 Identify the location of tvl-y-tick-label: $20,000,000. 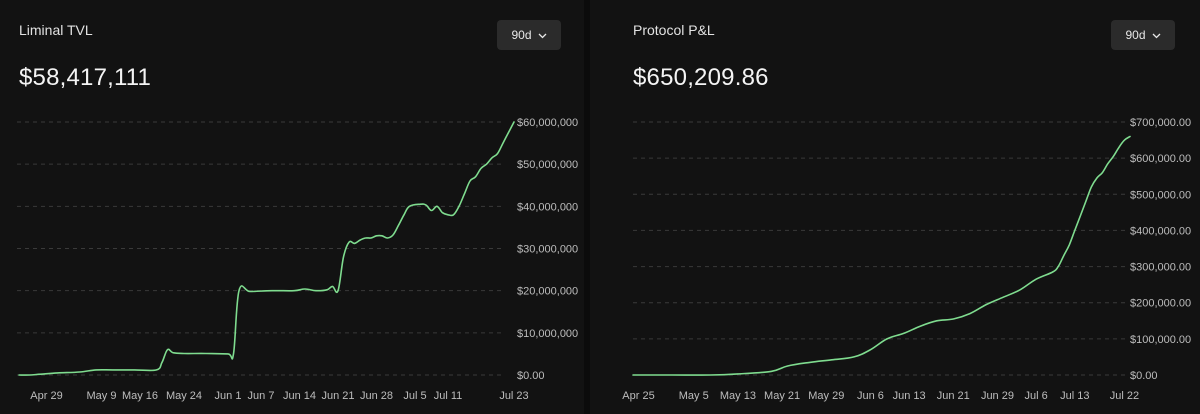
(547, 292).